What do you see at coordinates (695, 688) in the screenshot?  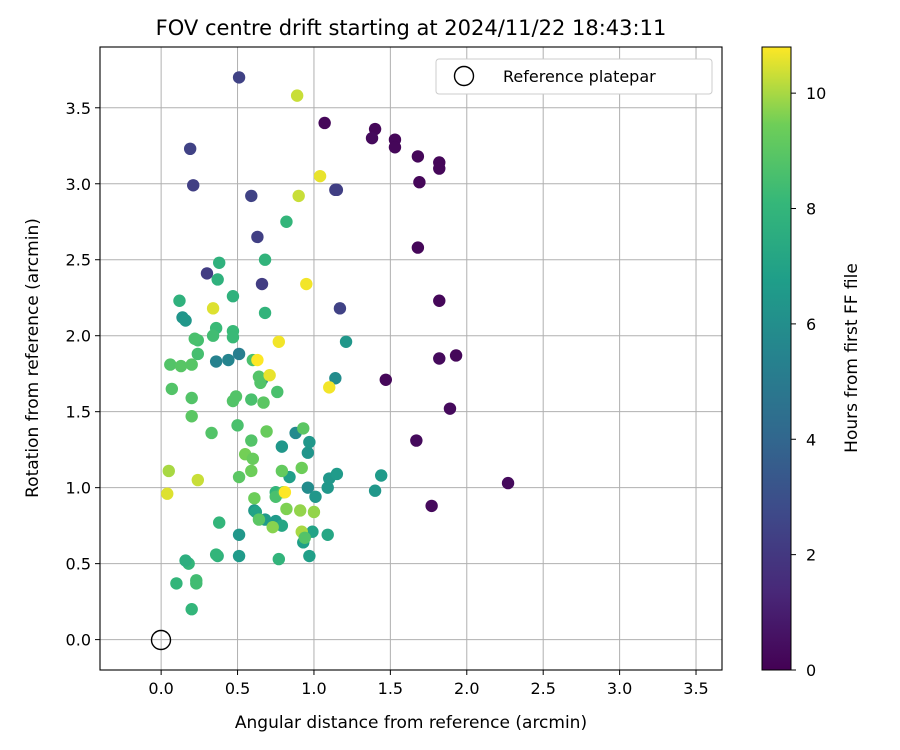 I see `x-tick-label: 3.5` at bounding box center [695, 688].